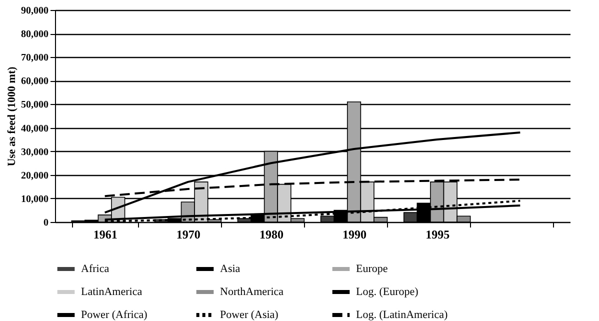 This screenshot has height=321, width=599. What do you see at coordinates (114, 315) in the screenshot?
I see `legend-label: Power (Africa)` at bounding box center [114, 315].